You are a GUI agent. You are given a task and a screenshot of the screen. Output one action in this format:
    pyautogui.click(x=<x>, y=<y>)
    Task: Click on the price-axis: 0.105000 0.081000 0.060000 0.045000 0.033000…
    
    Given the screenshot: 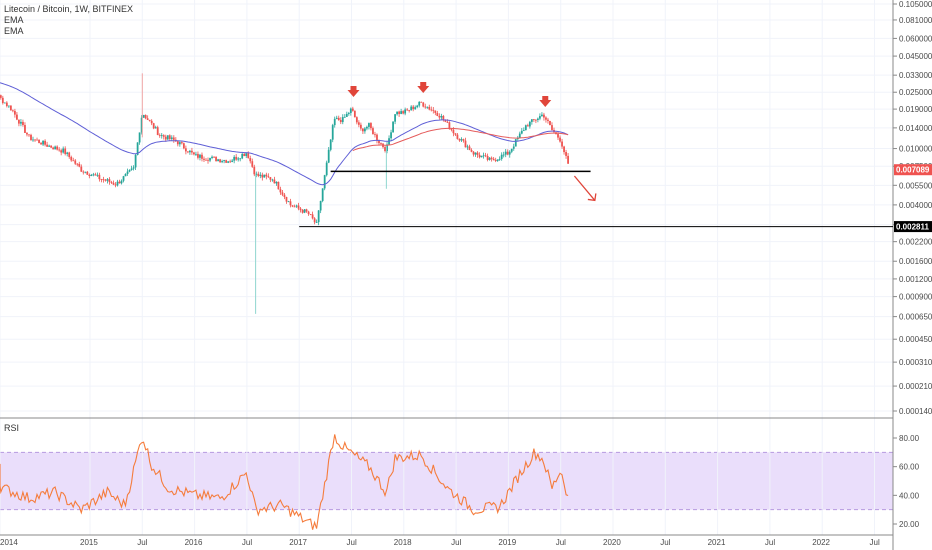 What is the action you would take?
    pyautogui.click(x=912, y=208)
    